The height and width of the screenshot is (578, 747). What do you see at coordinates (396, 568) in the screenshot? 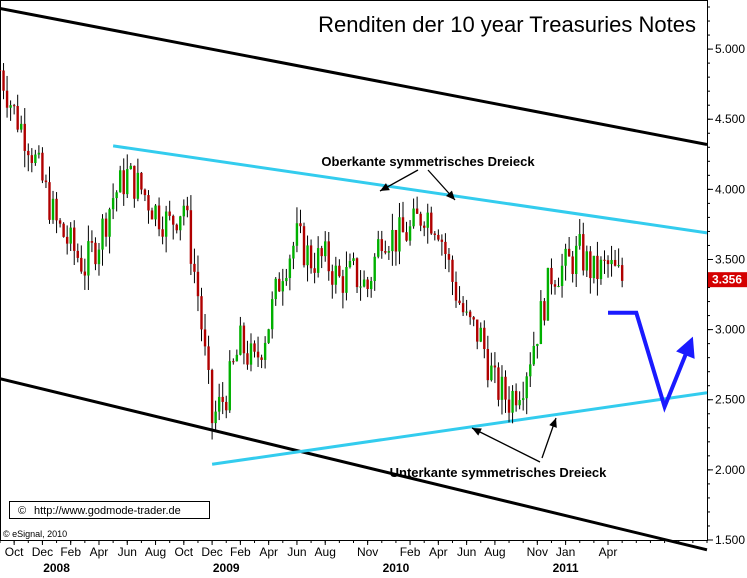
I see `x-year-label: 2010` at bounding box center [396, 568].